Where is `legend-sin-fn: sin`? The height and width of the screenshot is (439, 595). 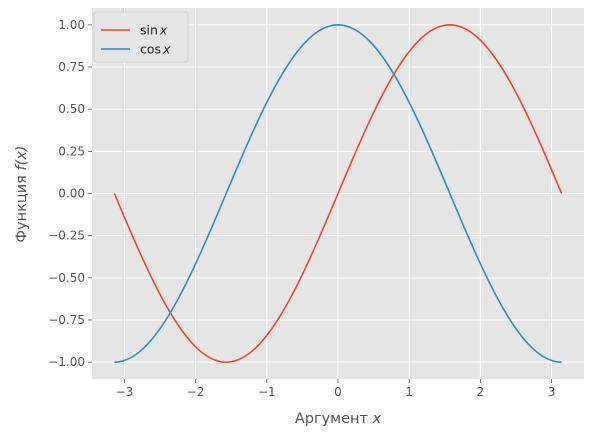
legend-sin-fn: sin is located at coordinates (149, 30).